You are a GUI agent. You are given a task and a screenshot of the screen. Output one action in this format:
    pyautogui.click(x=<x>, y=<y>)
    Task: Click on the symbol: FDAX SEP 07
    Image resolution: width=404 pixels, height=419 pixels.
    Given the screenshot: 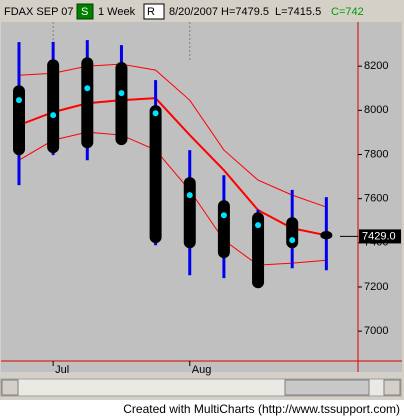 What is the action you would take?
    pyautogui.click(x=39, y=12)
    